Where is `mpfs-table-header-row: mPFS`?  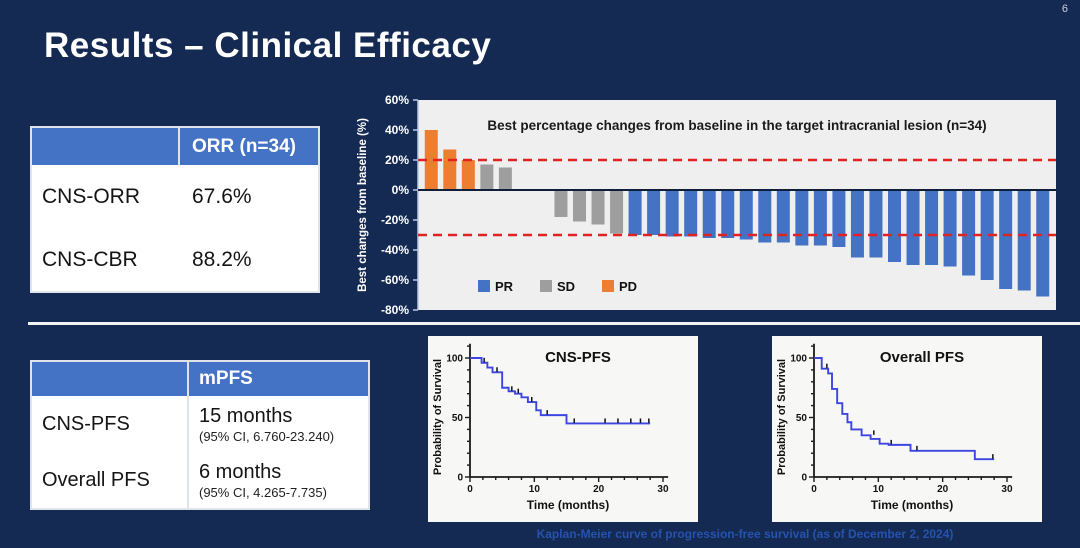 mpfs-table-header-row: mPFS is located at coordinates (200, 379).